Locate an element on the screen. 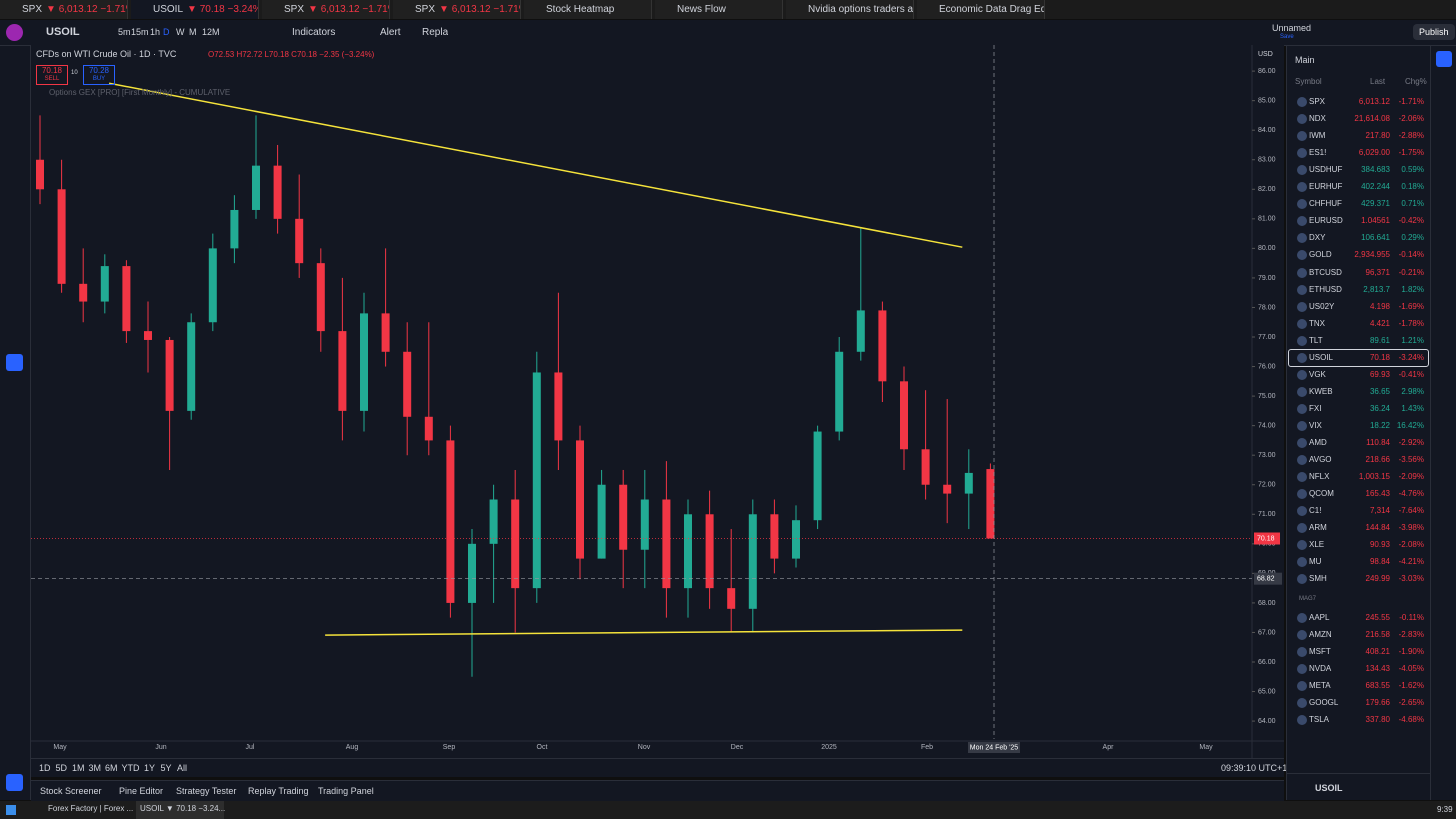  row-symbol: META is located at coordinates (1320, 686).